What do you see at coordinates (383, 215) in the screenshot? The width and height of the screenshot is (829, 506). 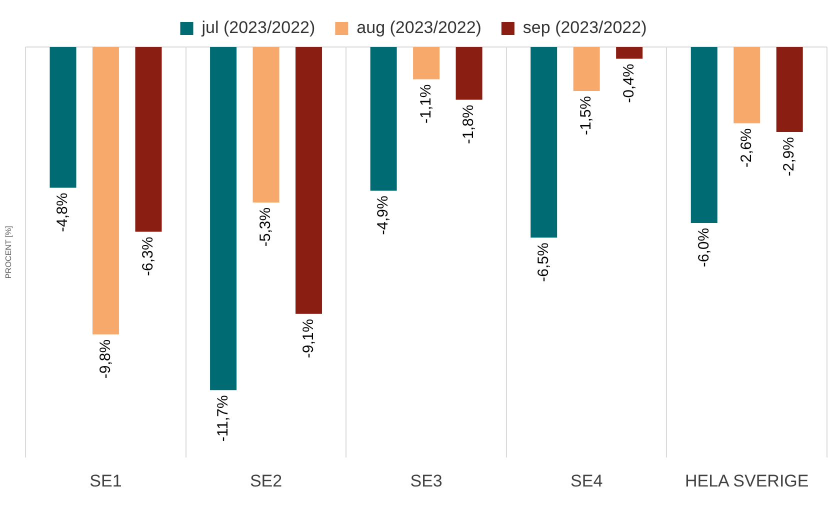 I see `data-label: -4,9%` at bounding box center [383, 215].